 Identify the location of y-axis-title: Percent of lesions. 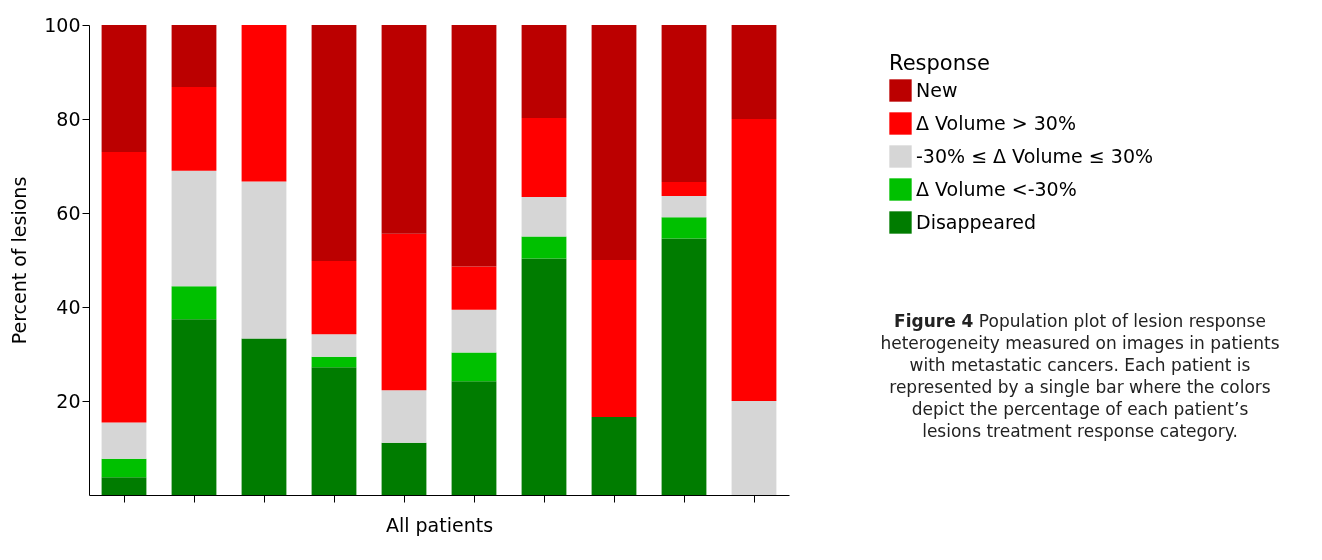
(19, 260).